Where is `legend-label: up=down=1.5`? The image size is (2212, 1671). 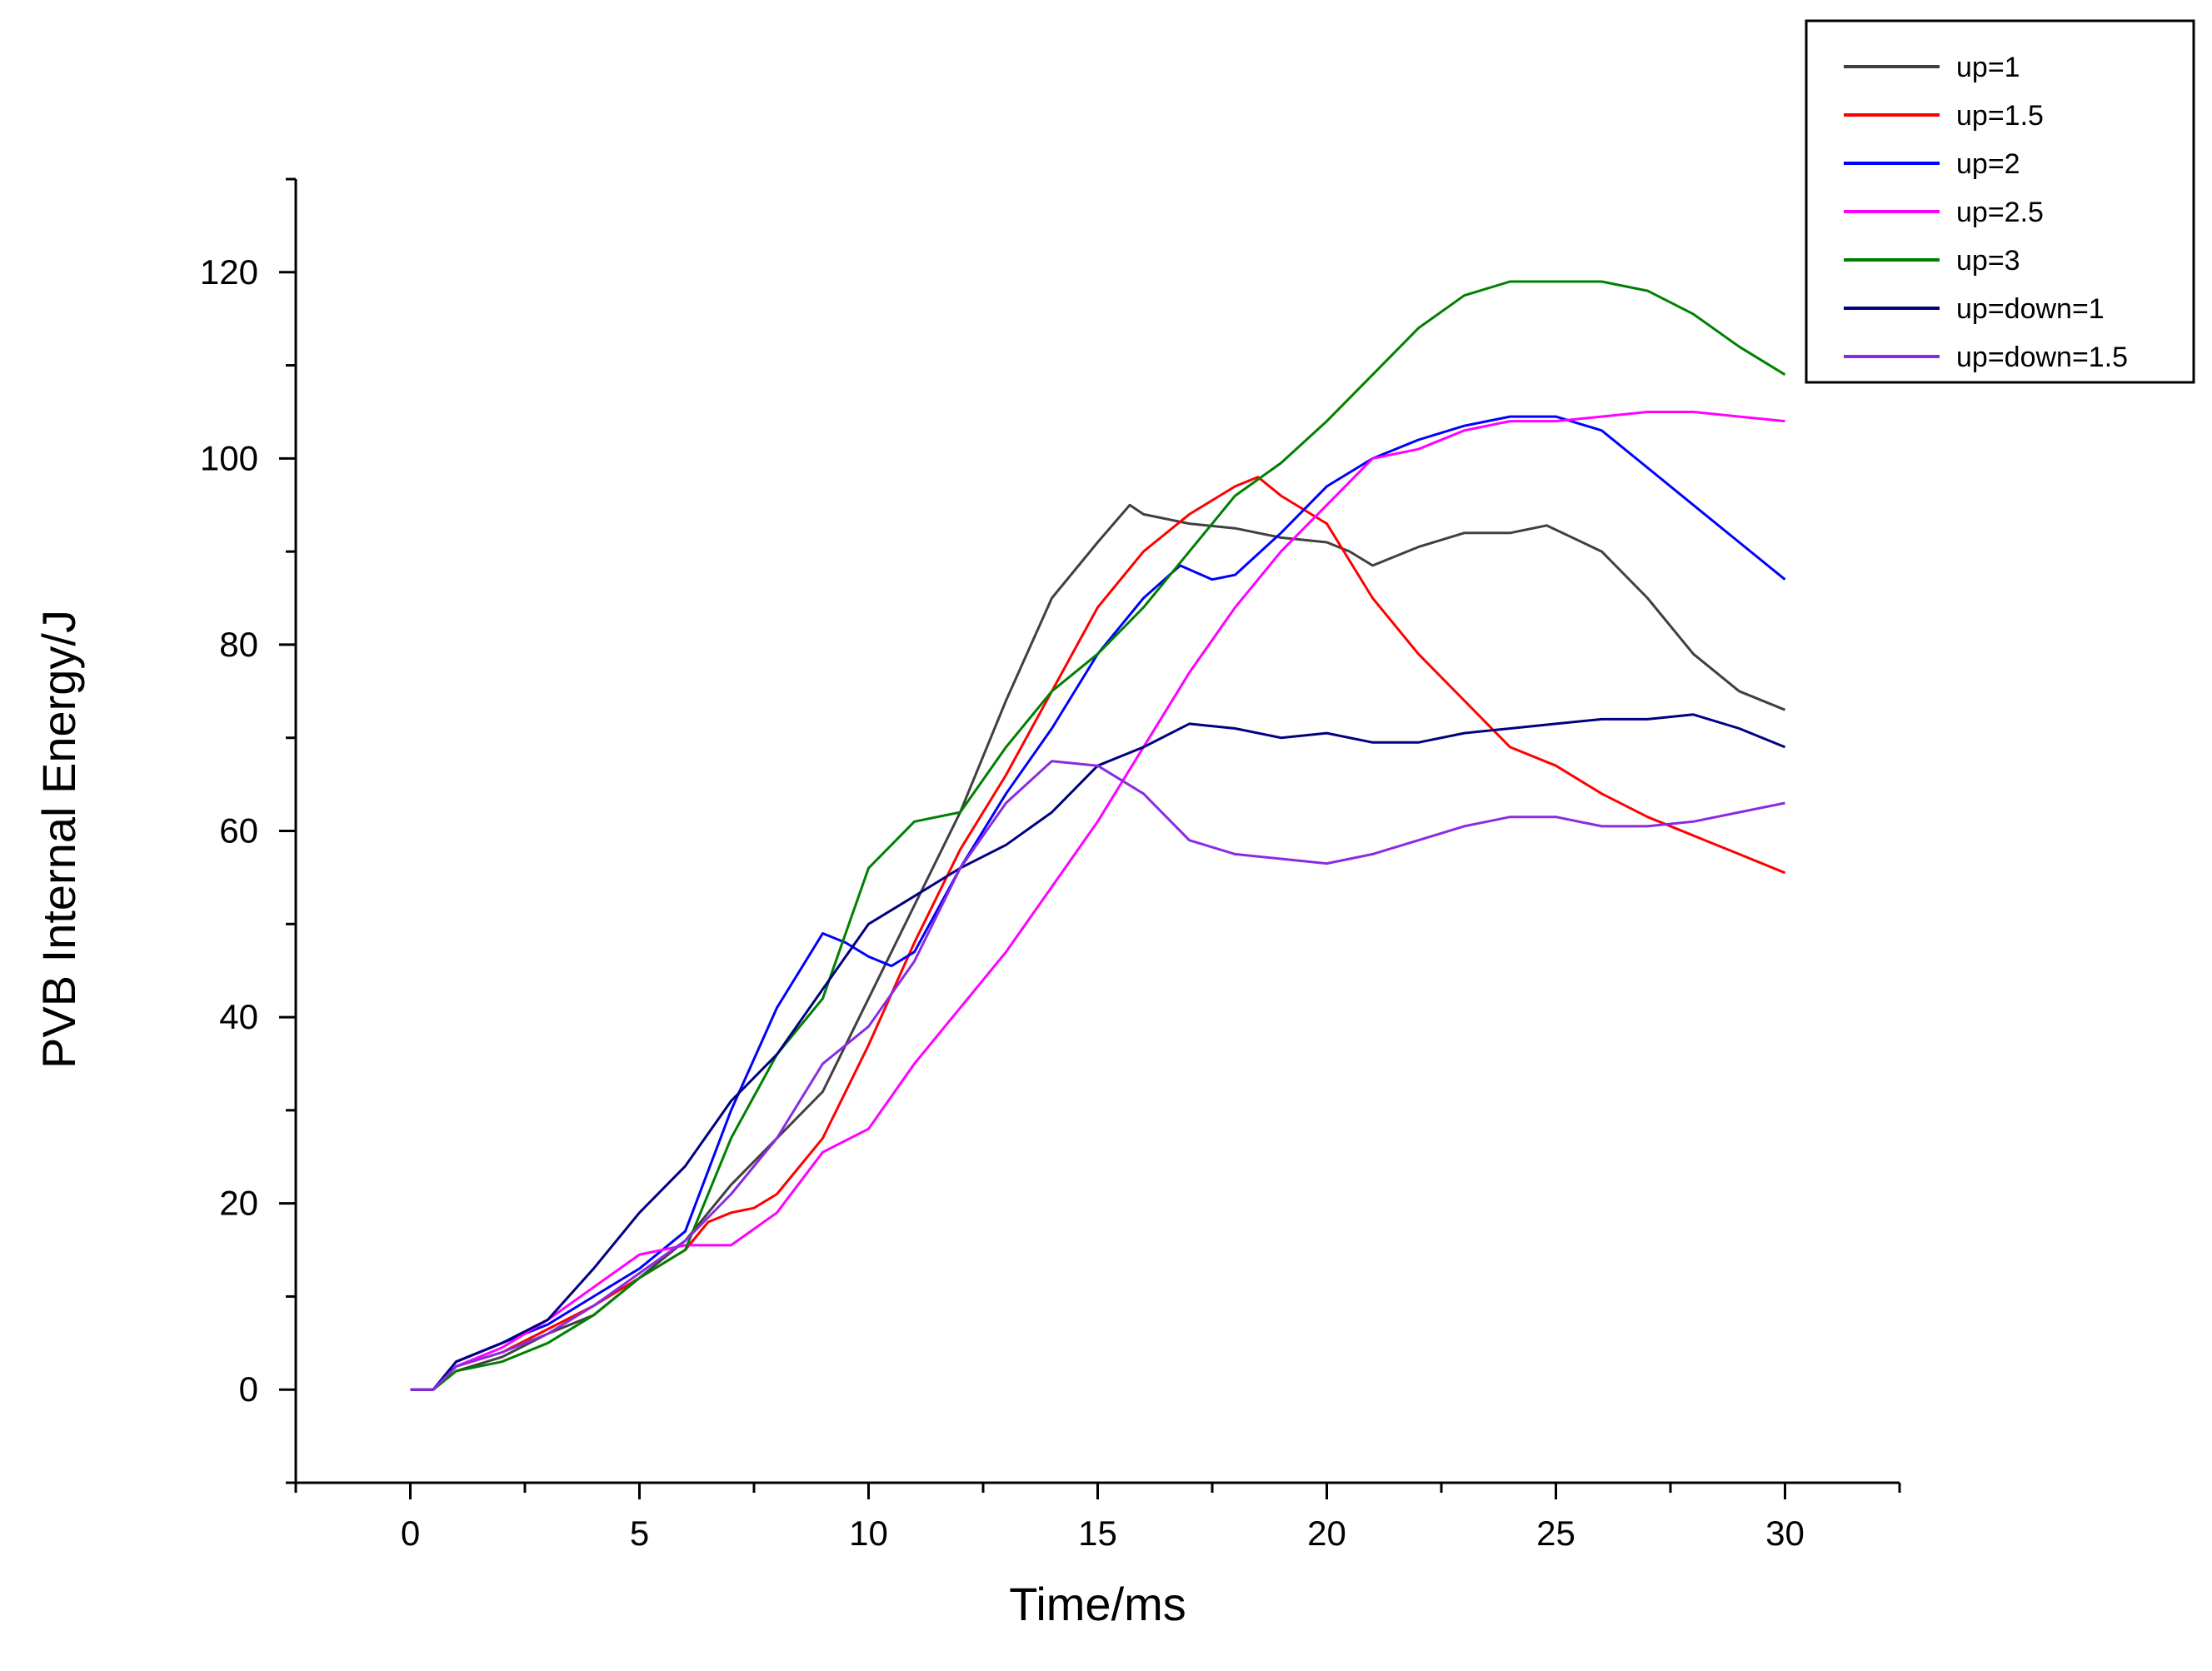 legend-label: up=down=1.5 is located at coordinates (2042, 357).